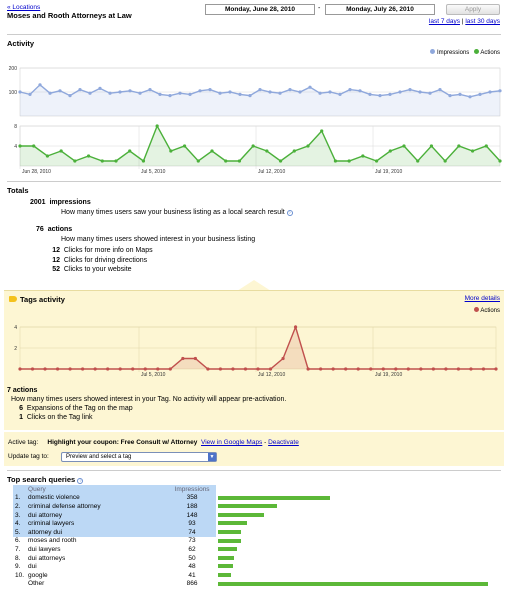 The height and width of the screenshot is (600, 508). I want to click on series-line, so click(260, 143).